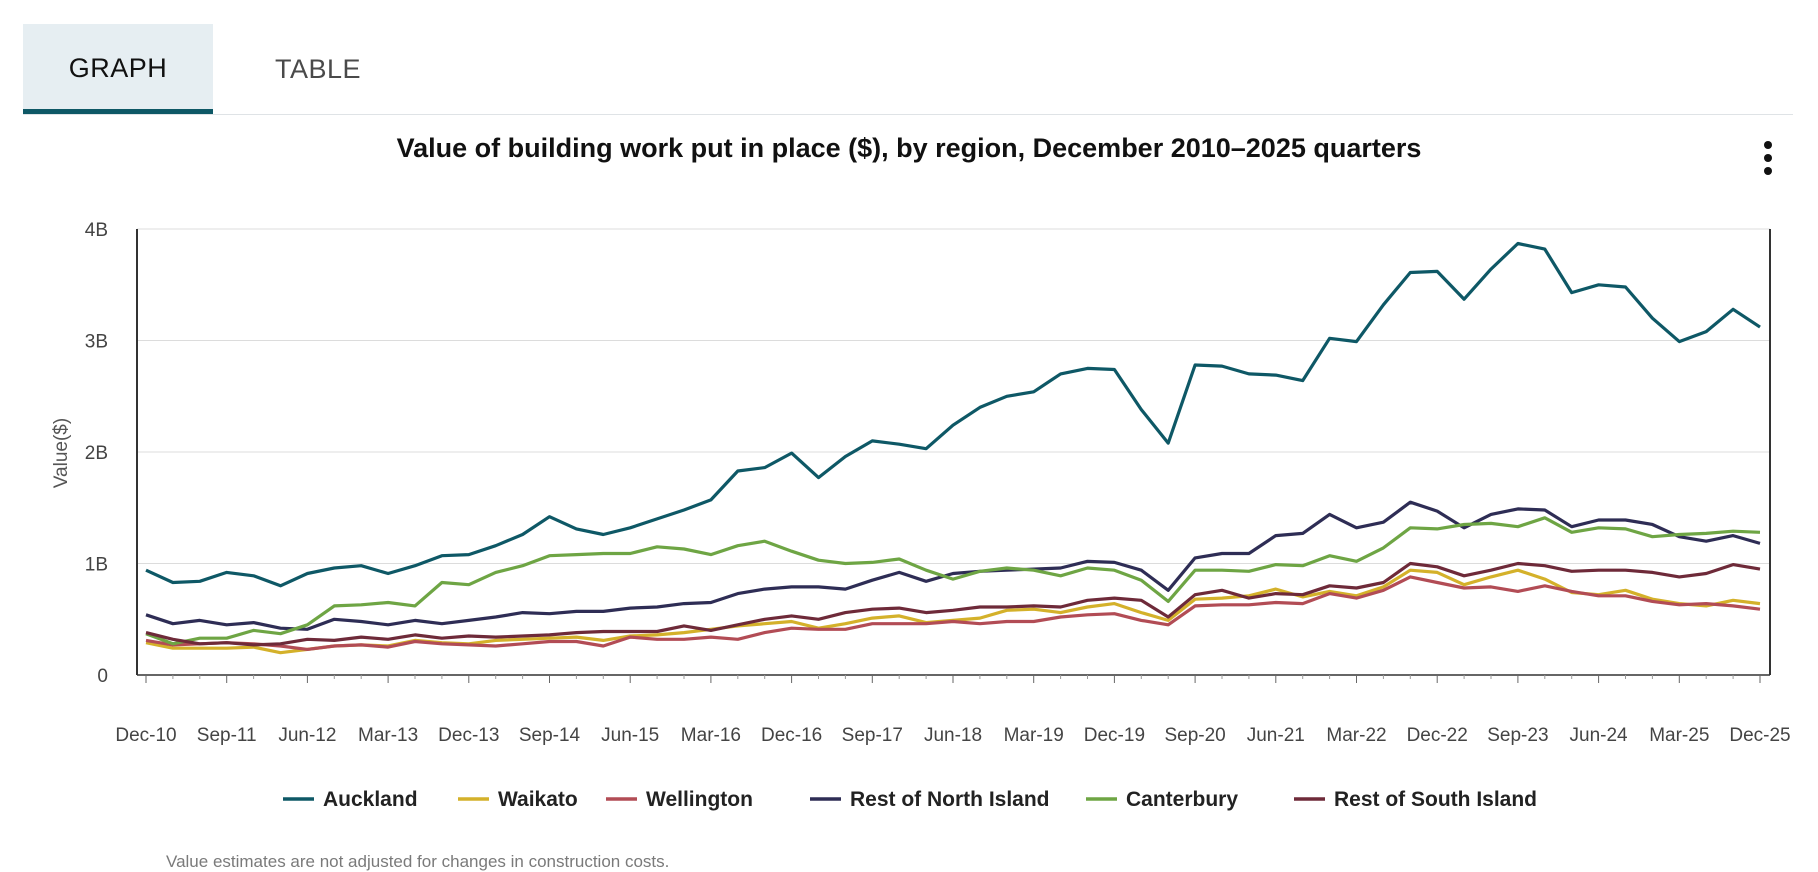 The image size is (1818, 872). What do you see at coordinates (550, 735) in the screenshot?
I see `x-tick-label: Sep-14` at bounding box center [550, 735].